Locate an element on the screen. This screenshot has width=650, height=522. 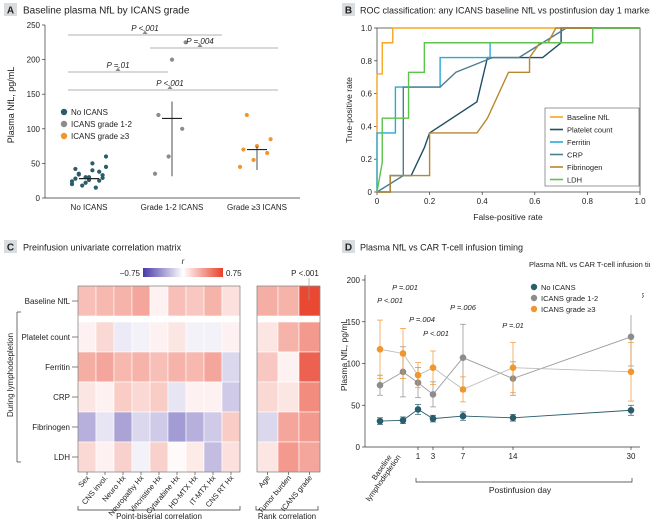
panel-b-ylabel: True-positive rate is located at coordinates (349, 110).